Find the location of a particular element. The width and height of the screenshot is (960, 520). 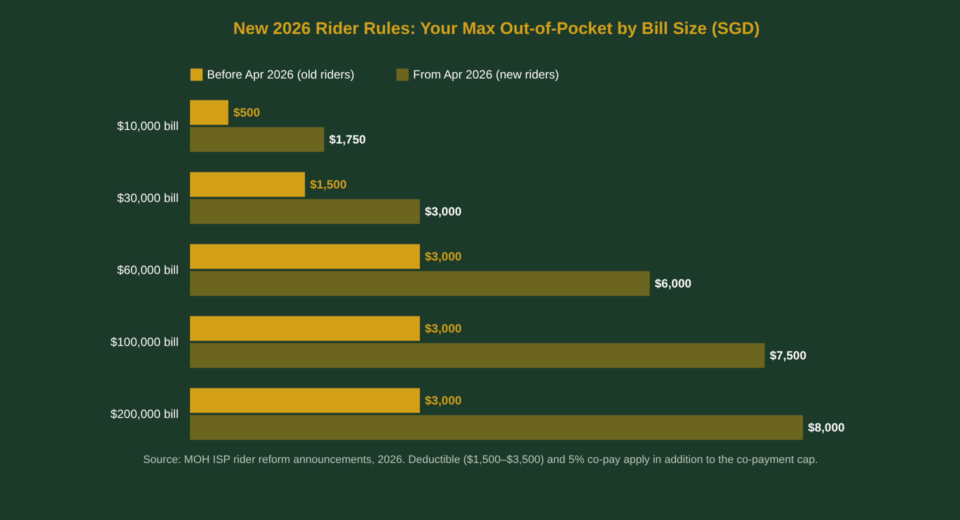

y-tick-label: $60,000 bill is located at coordinates (147, 270).